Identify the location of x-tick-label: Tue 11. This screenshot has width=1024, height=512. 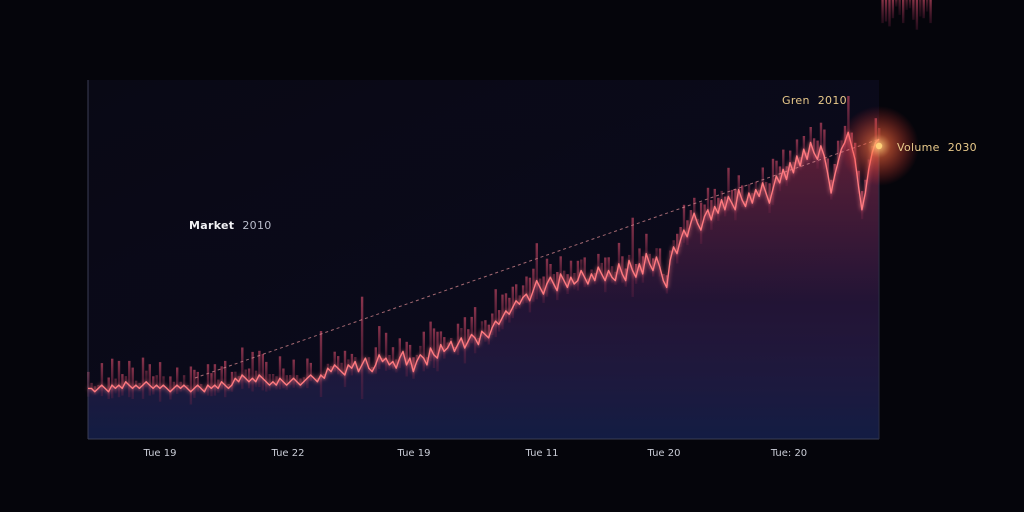
(542, 453).